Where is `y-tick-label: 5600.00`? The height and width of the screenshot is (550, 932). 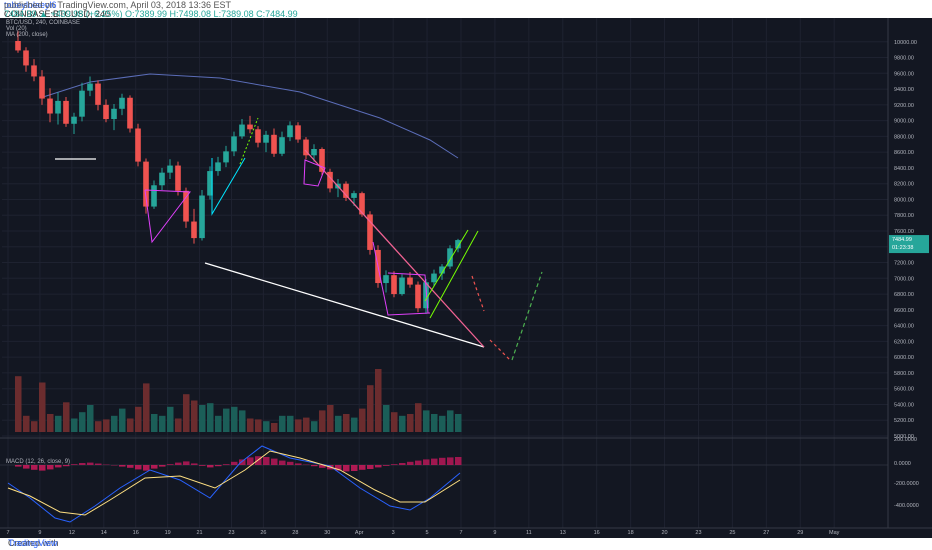
y-tick-label: 5600.00 is located at coordinates (904, 390).